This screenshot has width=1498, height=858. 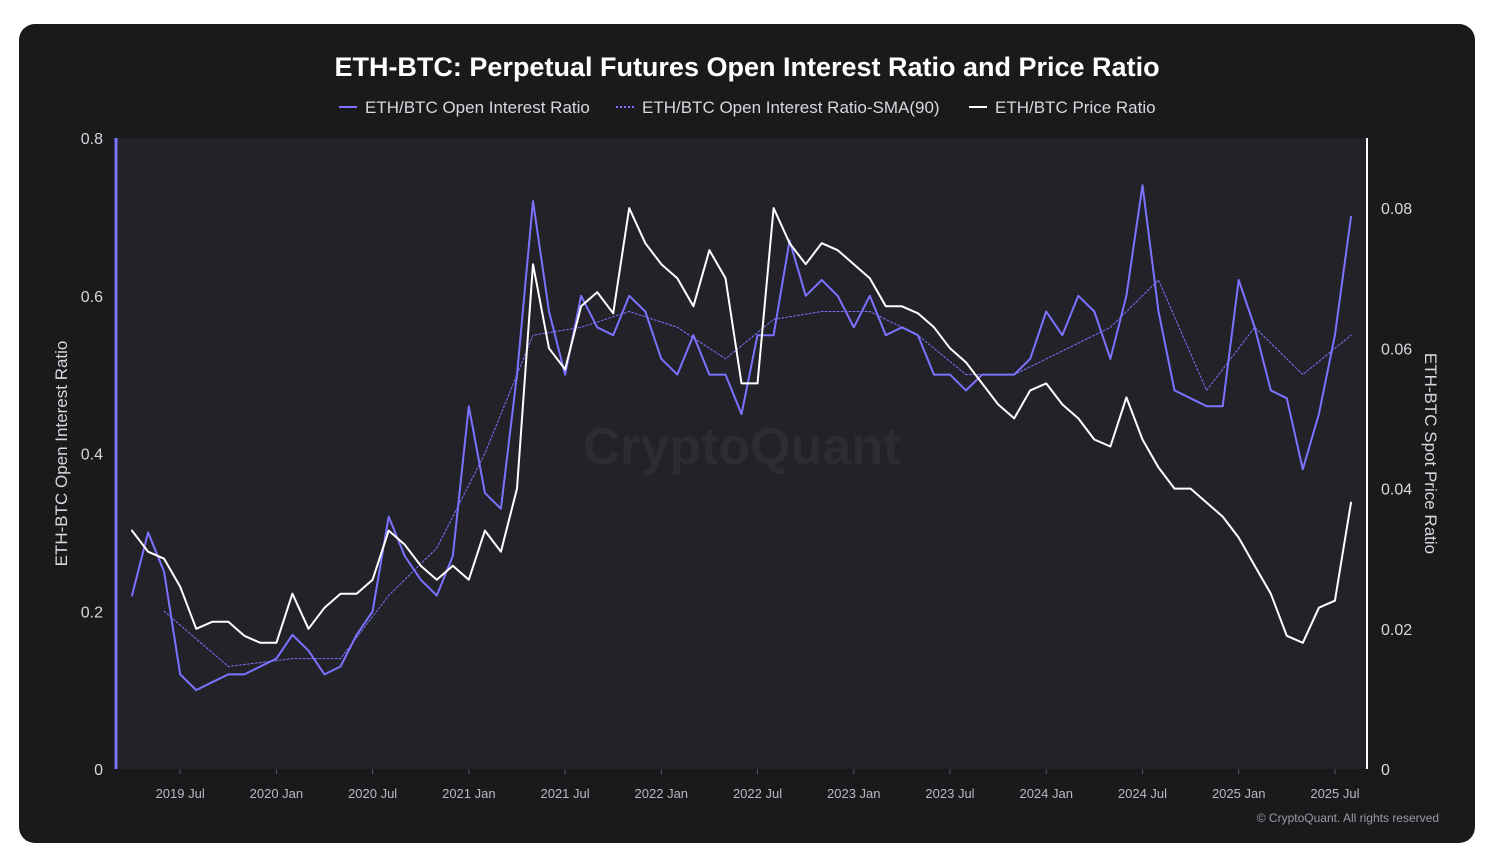 I want to click on y-tick-left: 0, so click(x=98, y=770).